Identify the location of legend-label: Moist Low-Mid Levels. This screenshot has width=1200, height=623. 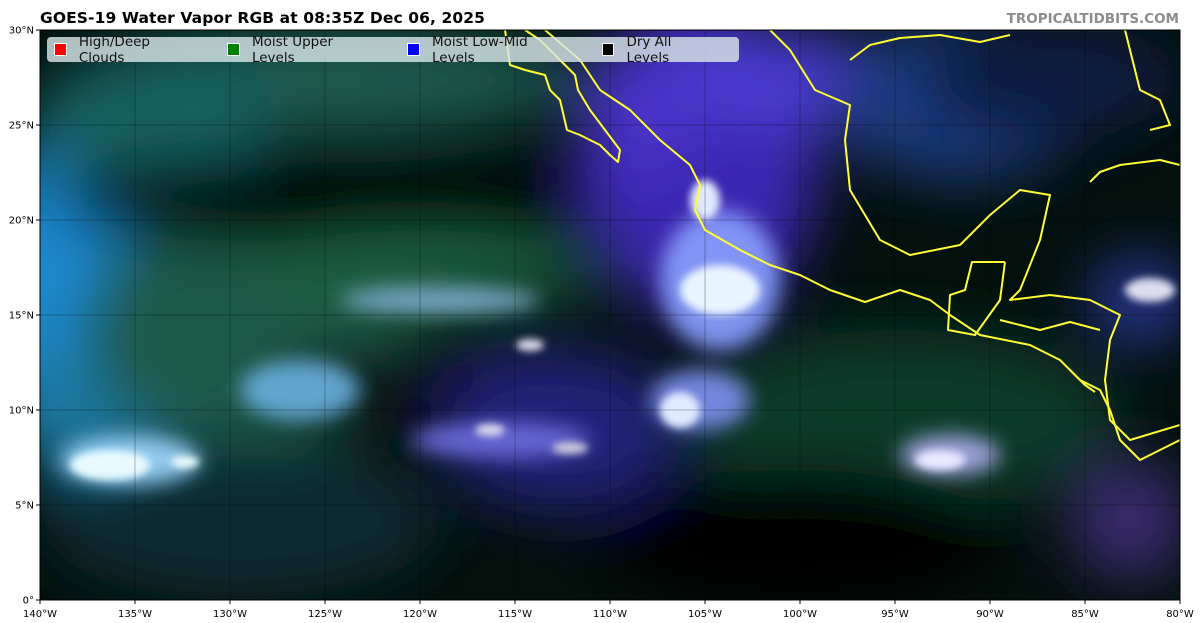
(480, 49).